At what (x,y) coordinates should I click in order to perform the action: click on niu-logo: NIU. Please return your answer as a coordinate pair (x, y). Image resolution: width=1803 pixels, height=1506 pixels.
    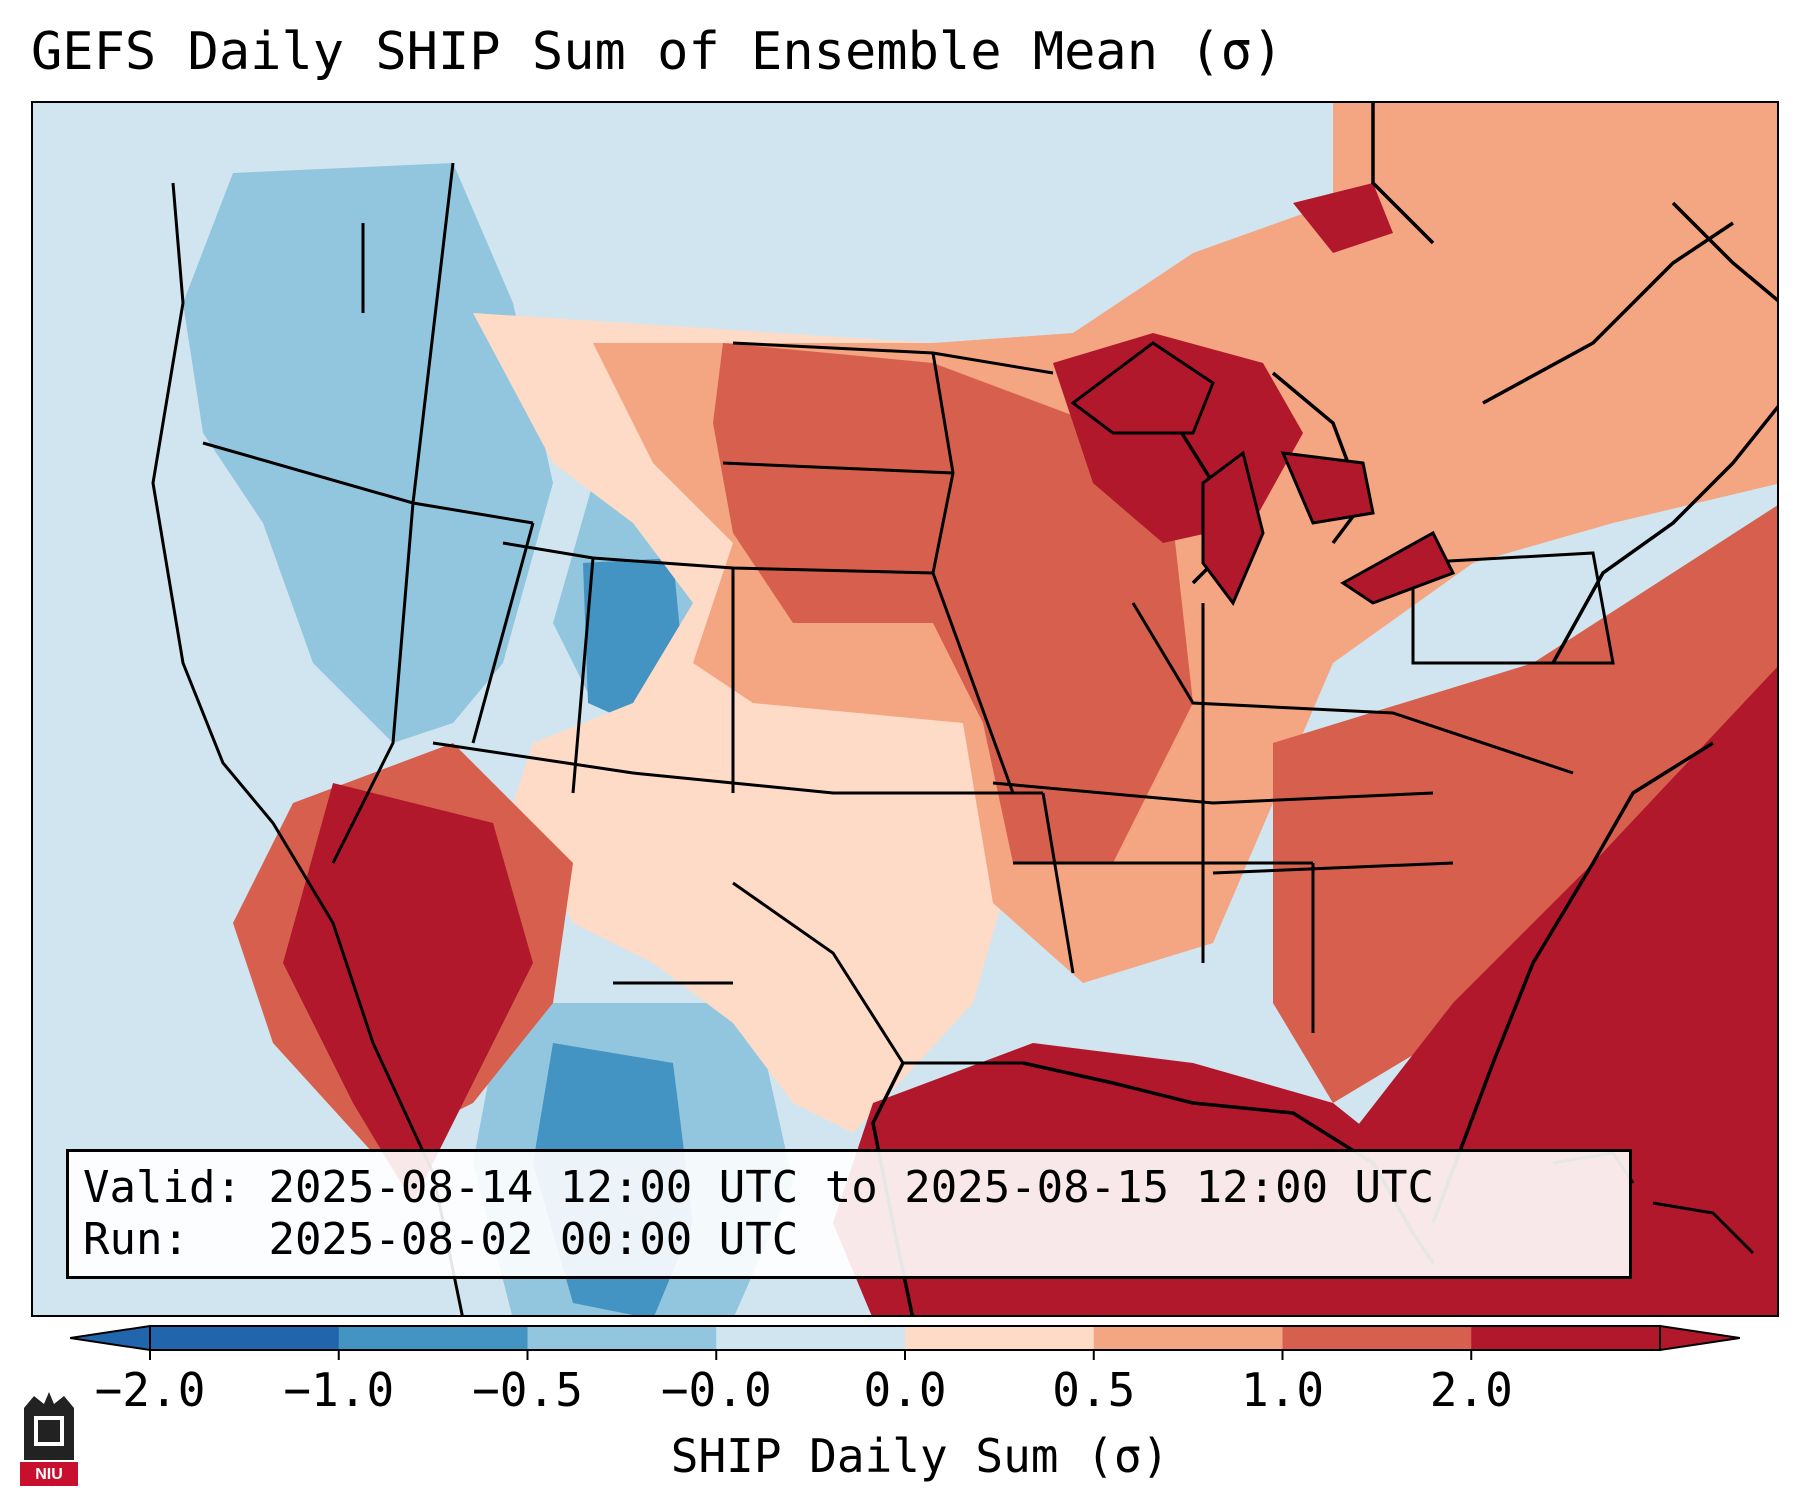
    Looking at the image, I should click on (49, 1438).